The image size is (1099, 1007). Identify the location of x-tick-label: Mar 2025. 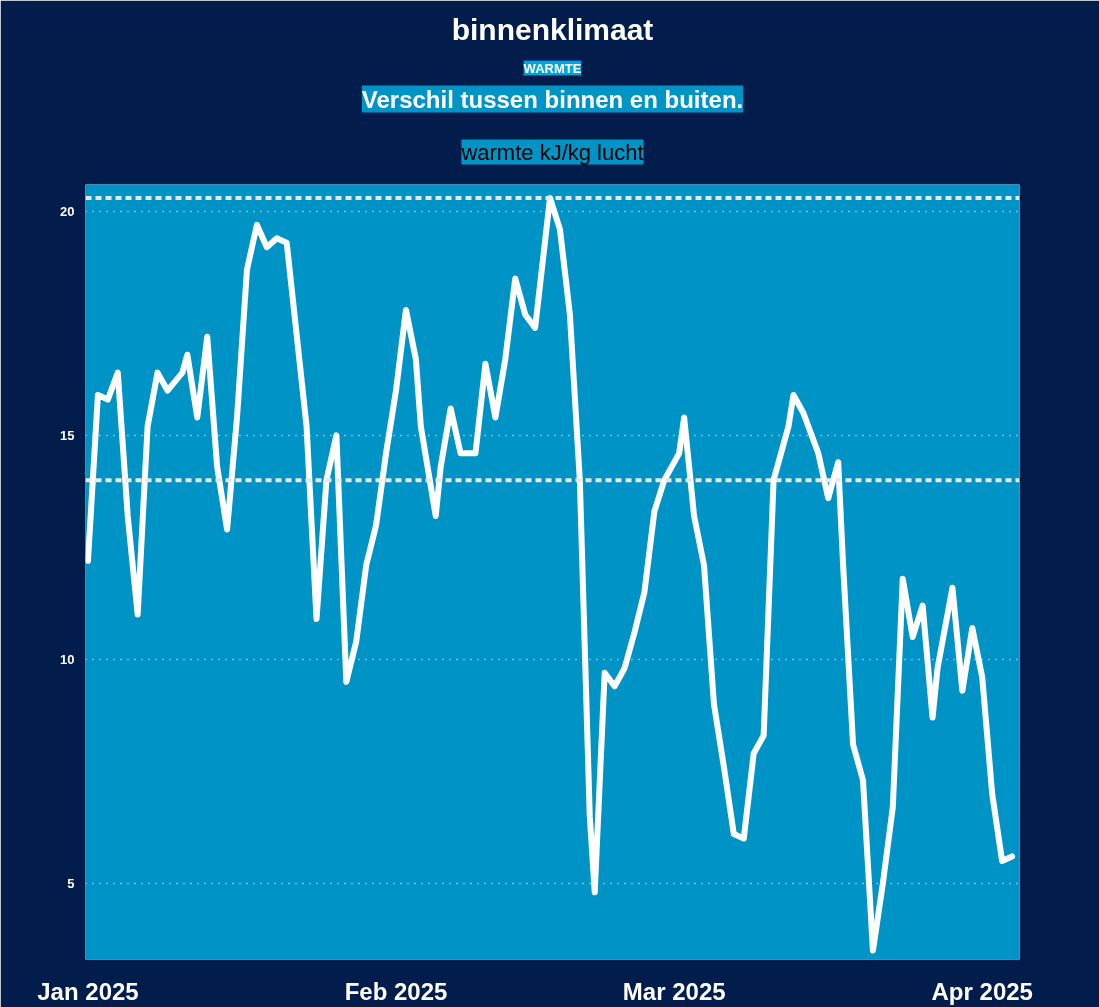
(674, 991).